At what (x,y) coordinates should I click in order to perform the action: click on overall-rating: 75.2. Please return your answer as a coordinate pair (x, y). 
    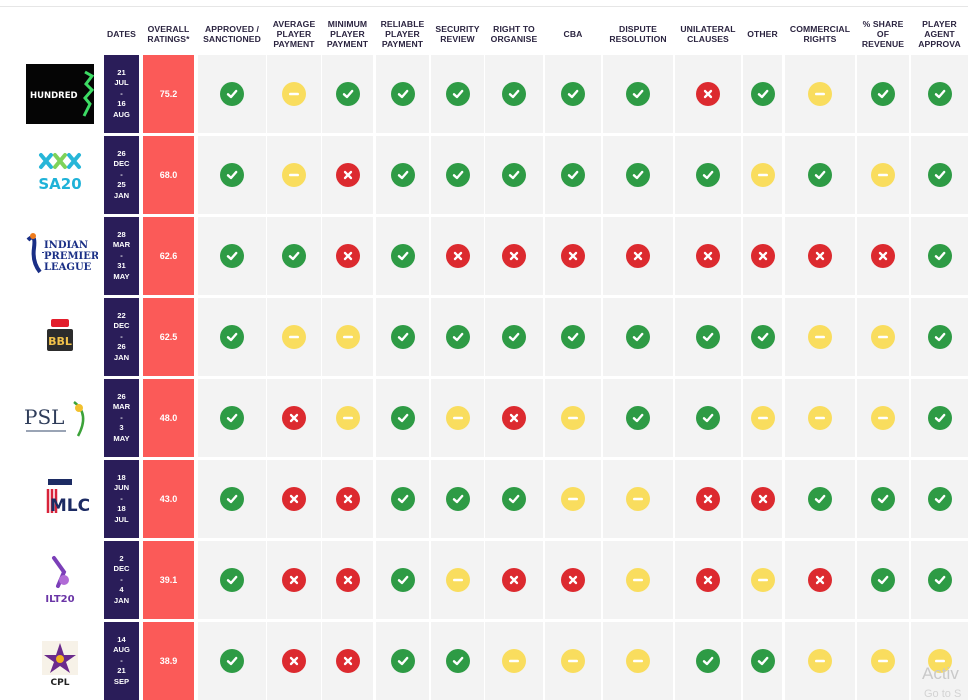
    Looking at the image, I should click on (168, 94).